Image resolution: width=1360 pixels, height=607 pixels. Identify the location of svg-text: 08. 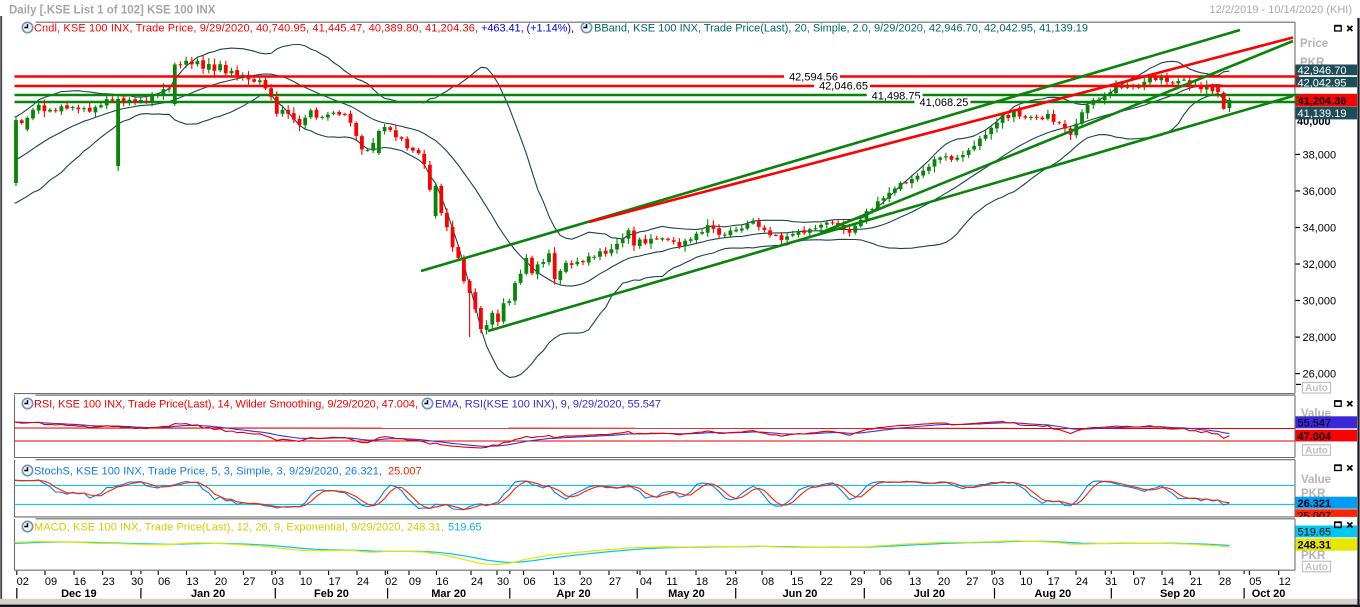
(768, 582).